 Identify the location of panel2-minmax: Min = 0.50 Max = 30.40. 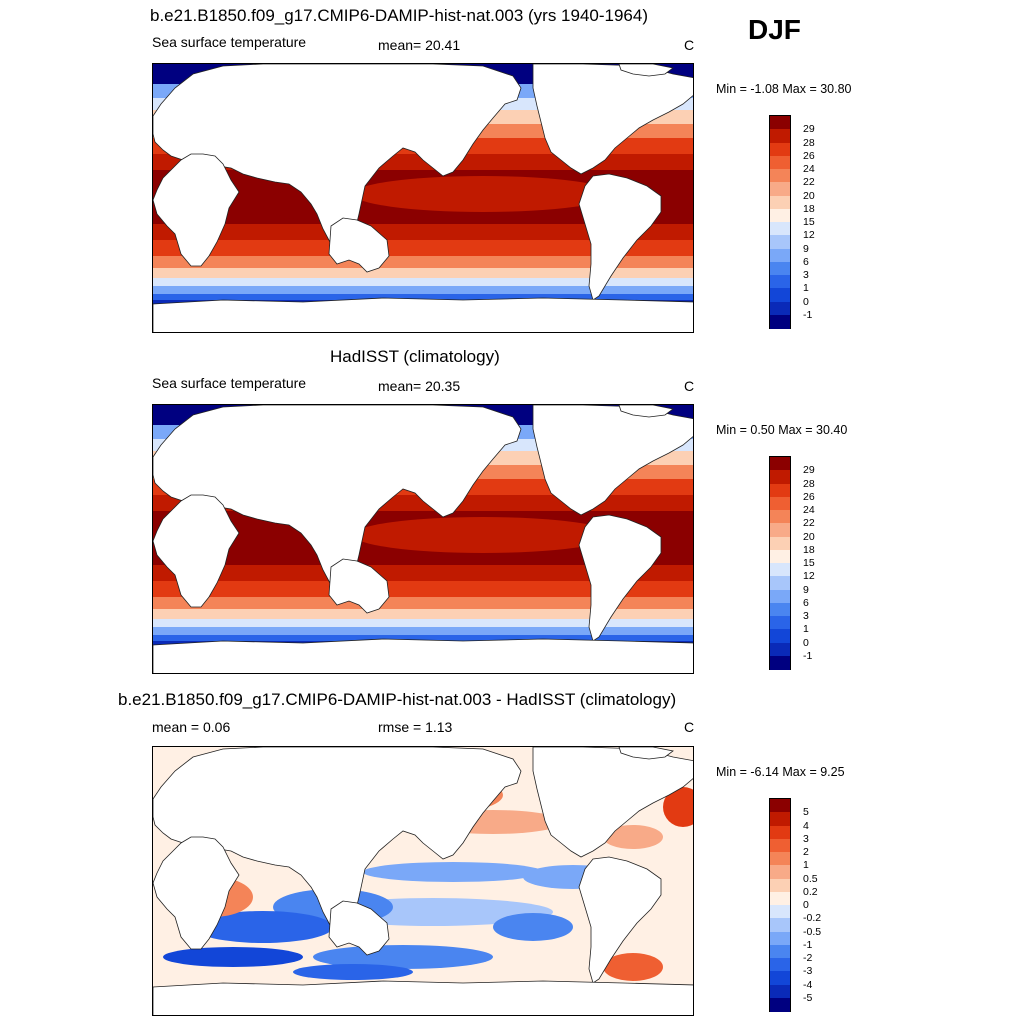
(782, 430).